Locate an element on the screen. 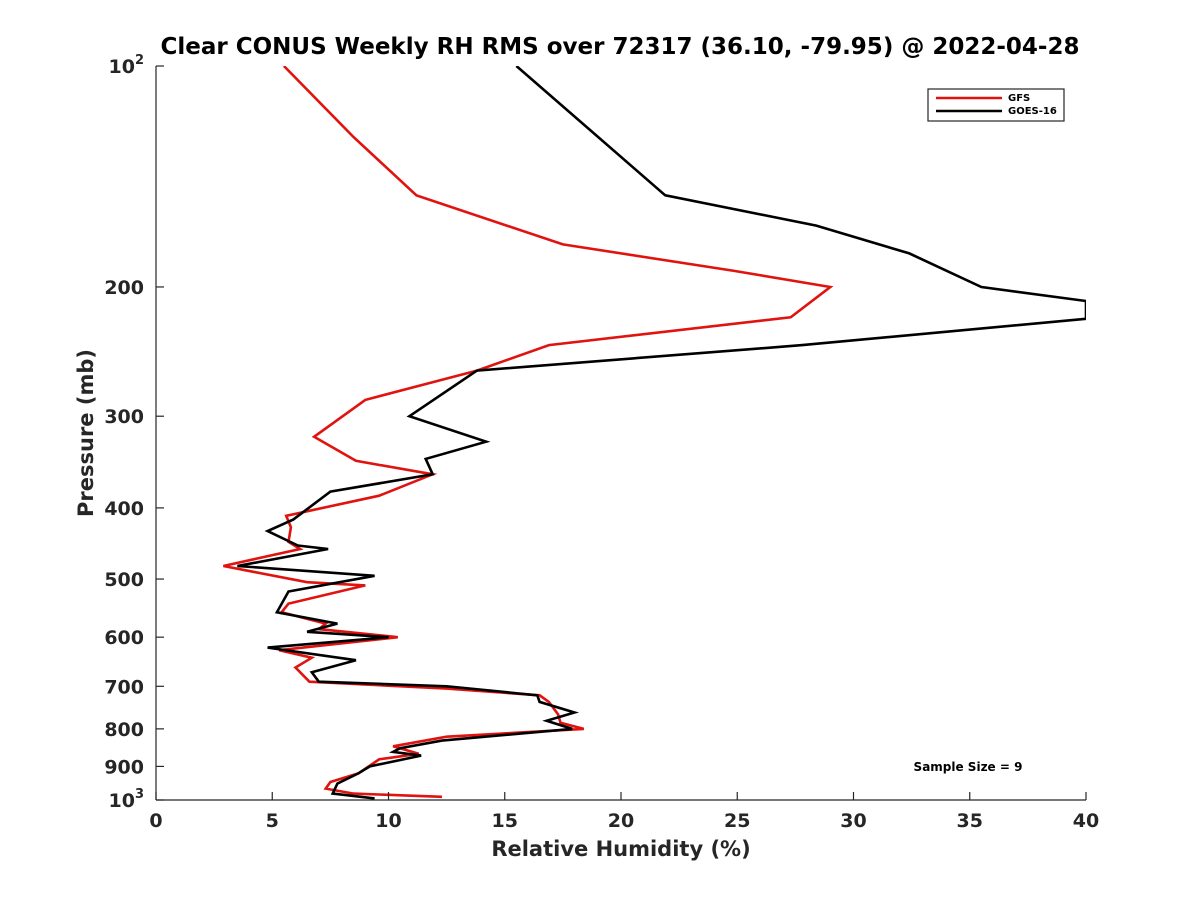 The height and width of the screenshot is (900, 1200). x-tick-label: 5 is located at coordinates (272, 821).